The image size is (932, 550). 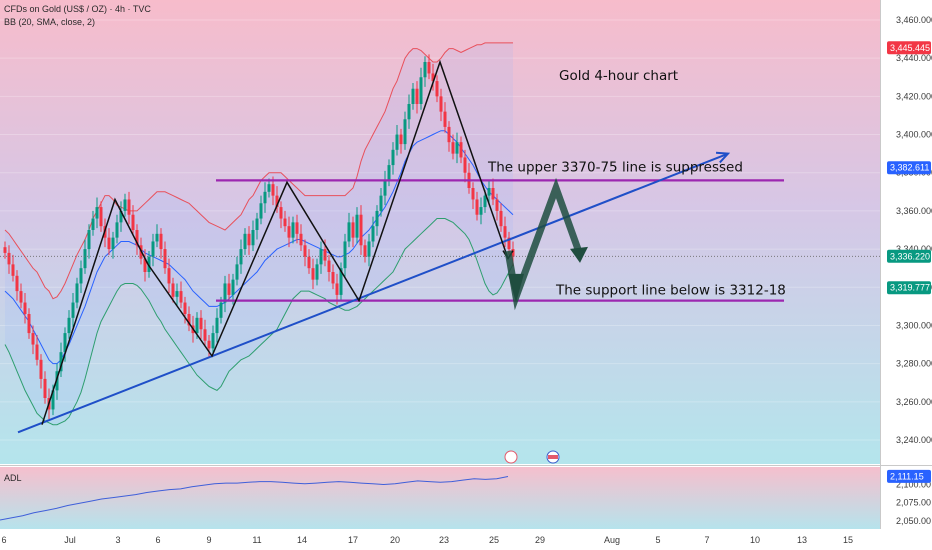 What do you see at coordinates (427, 540) in the screenshot?
I see `time-axis: 6 Jul 3 6 9 11 14 17 20 23 25 29 Aug 5 7 10 13 15` at bounding box center [427, 540].